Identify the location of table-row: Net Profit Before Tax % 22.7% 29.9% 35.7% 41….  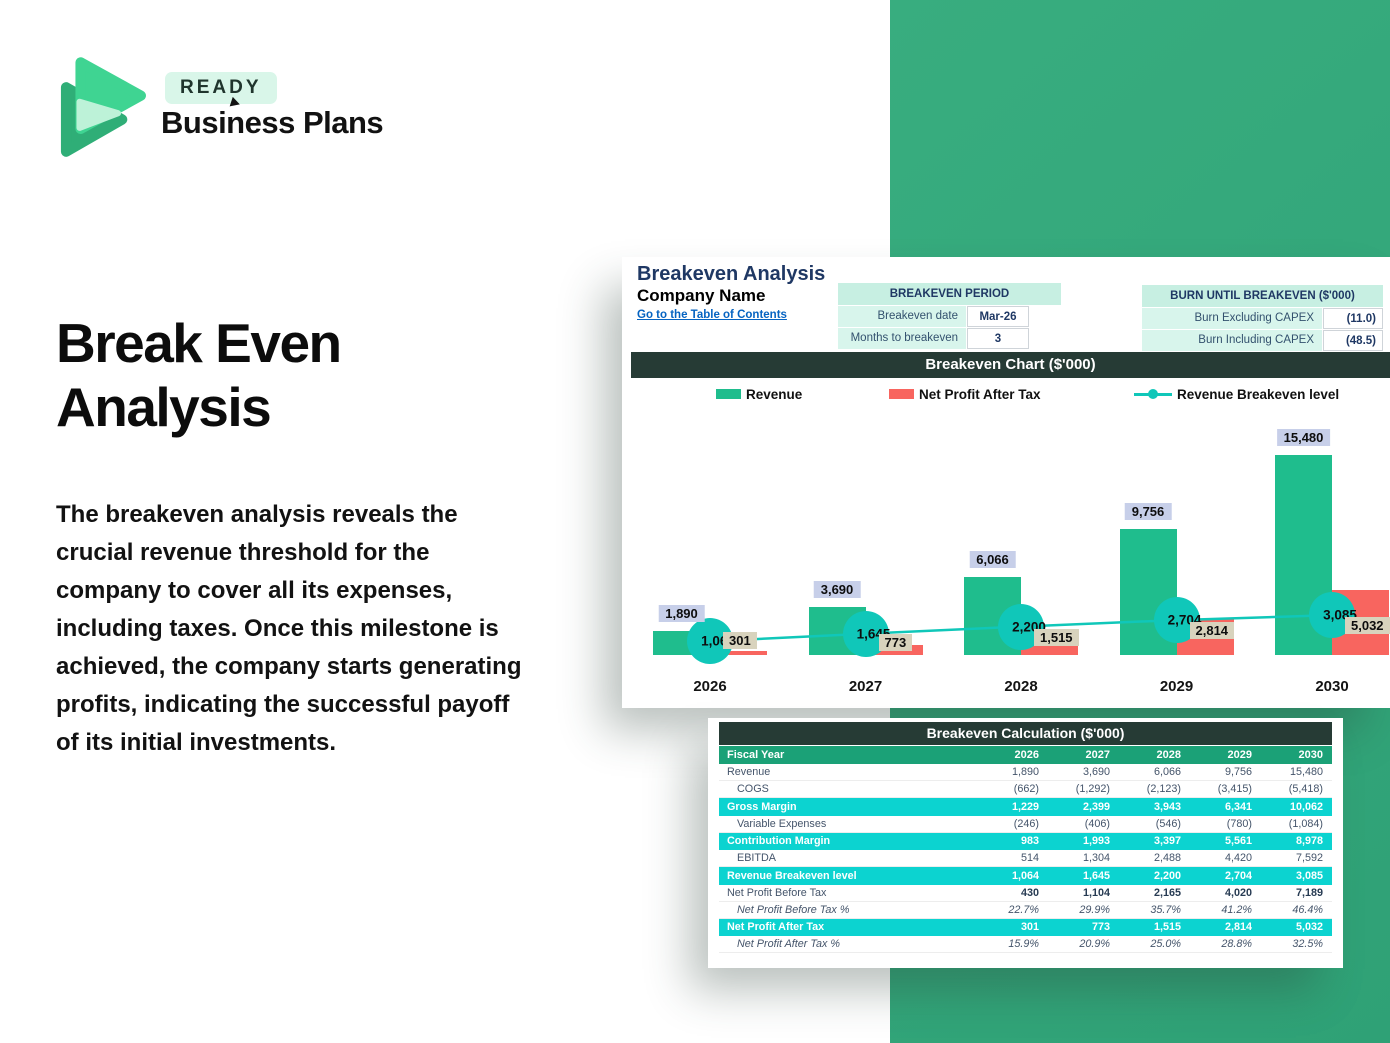
(1025, 910).